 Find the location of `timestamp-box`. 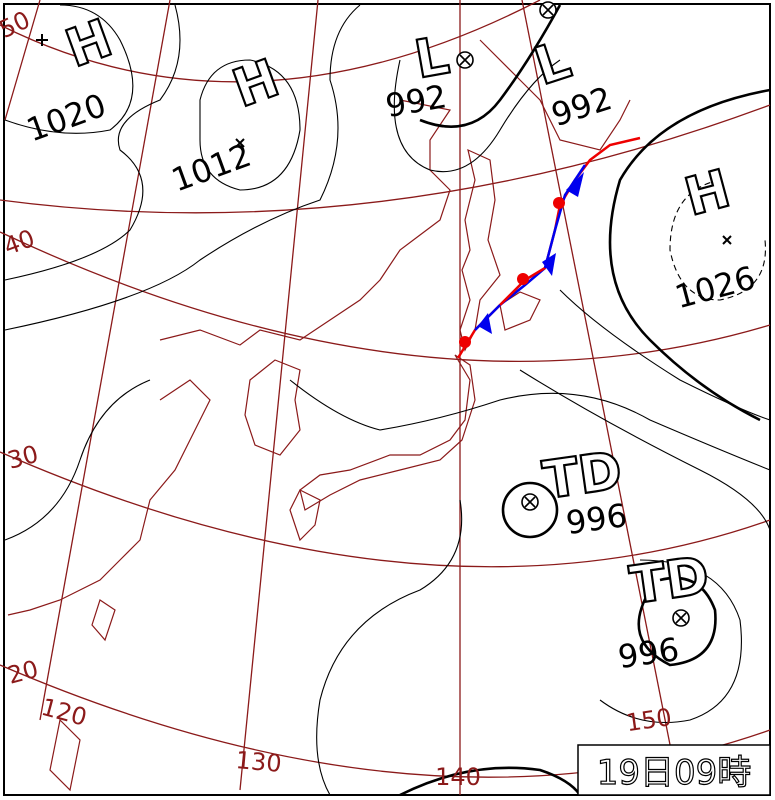

timestamp-box is located at coordinates (674, 770).